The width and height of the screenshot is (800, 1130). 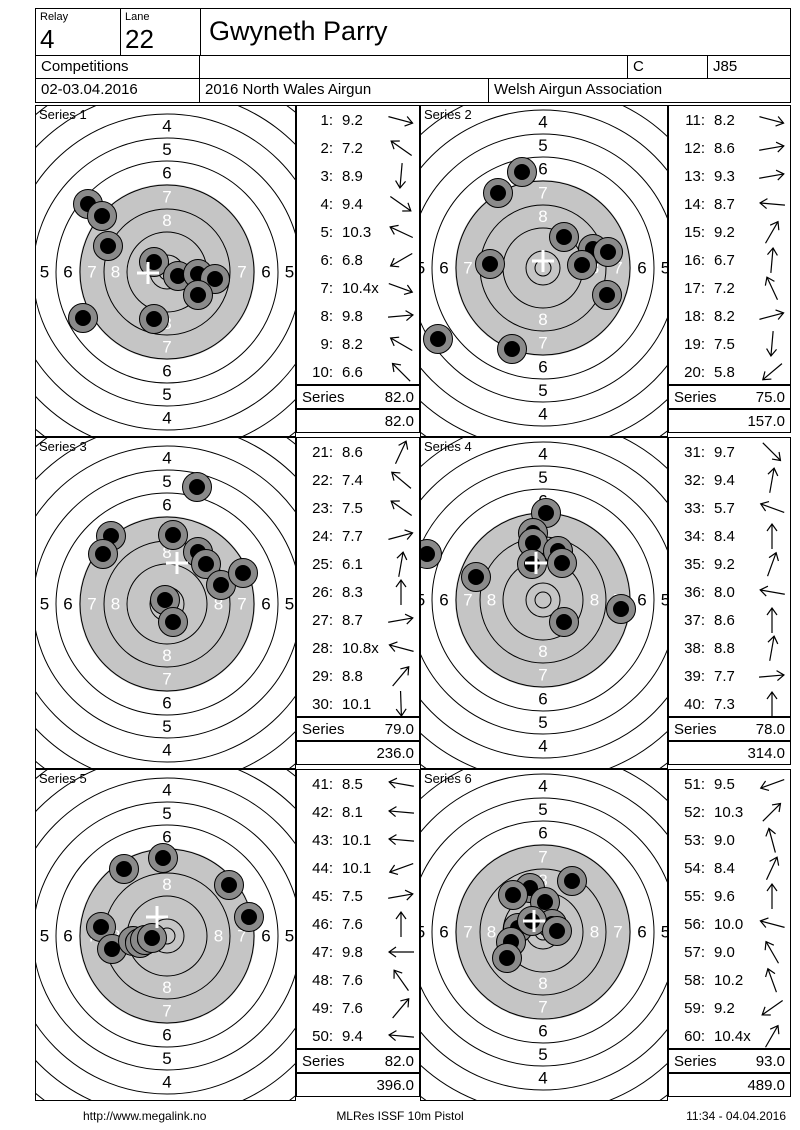 What do you see at coordinates (358, 288) in the screenshot?
I see `shot-row: 7: 10.4x` at bounding box center [358, 288].